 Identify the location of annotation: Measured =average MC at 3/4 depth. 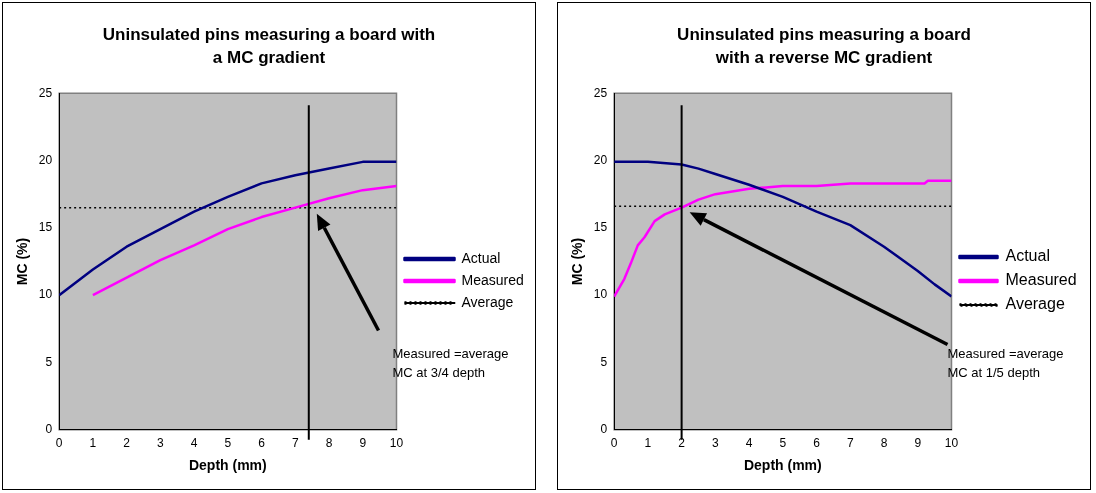
(451, 364).